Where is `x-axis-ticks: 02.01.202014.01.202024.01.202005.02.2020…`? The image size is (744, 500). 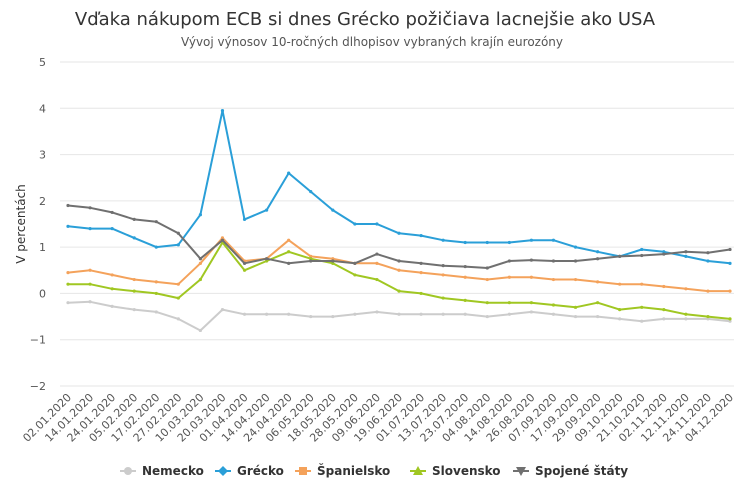
x-axis-ticks: 02.01.202014.01.202024.01.202005.02.2020… is located at coordinates (378, 418).